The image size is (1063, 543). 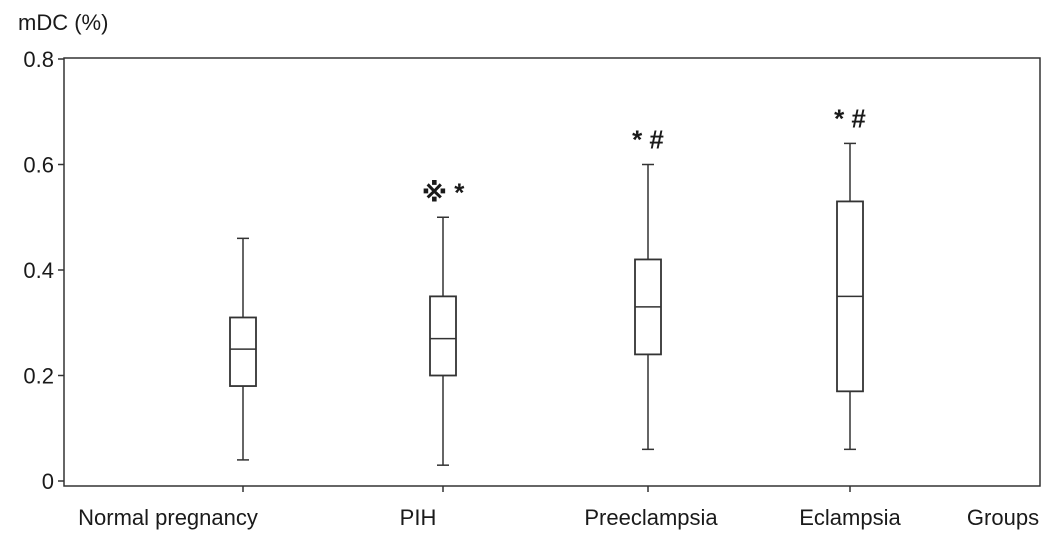 What do you see at coordinates (63, 22) in the screenshot?
I see `y-axis-label: mDC (%)` at bounding box center [63, 22].